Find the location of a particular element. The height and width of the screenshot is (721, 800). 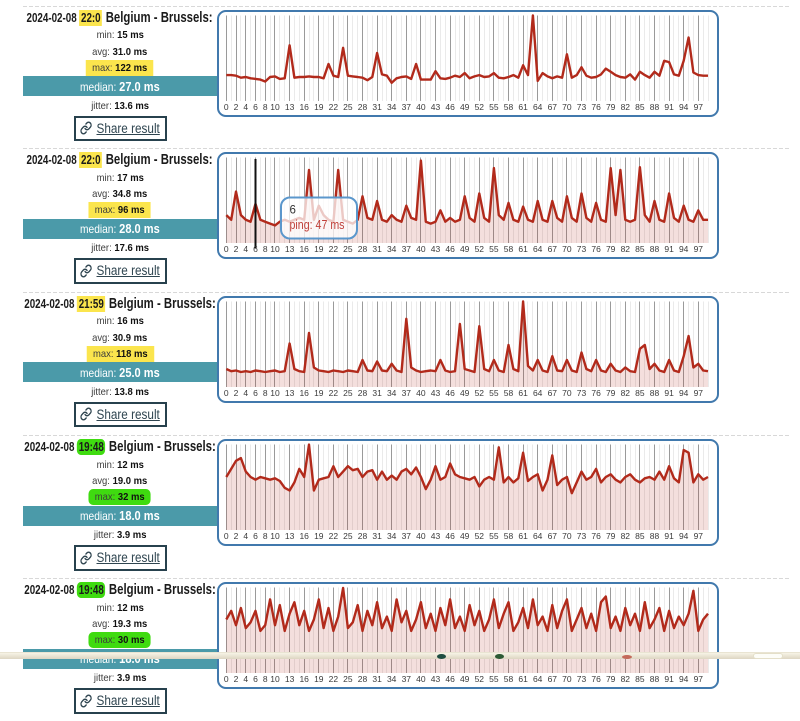

svg-text: 46 is located at coordinates (450, 679).